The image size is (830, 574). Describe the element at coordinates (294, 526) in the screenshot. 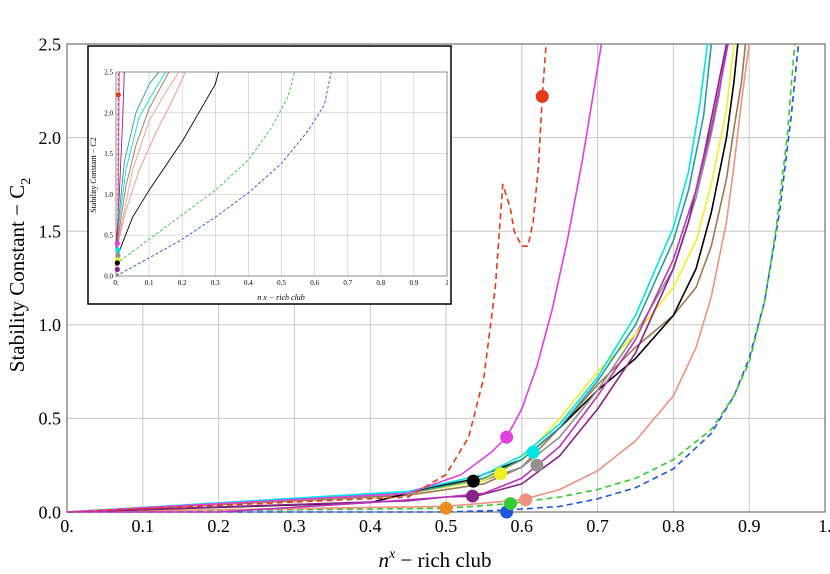

I see `main-x-tick-label: 0.3` at that location.